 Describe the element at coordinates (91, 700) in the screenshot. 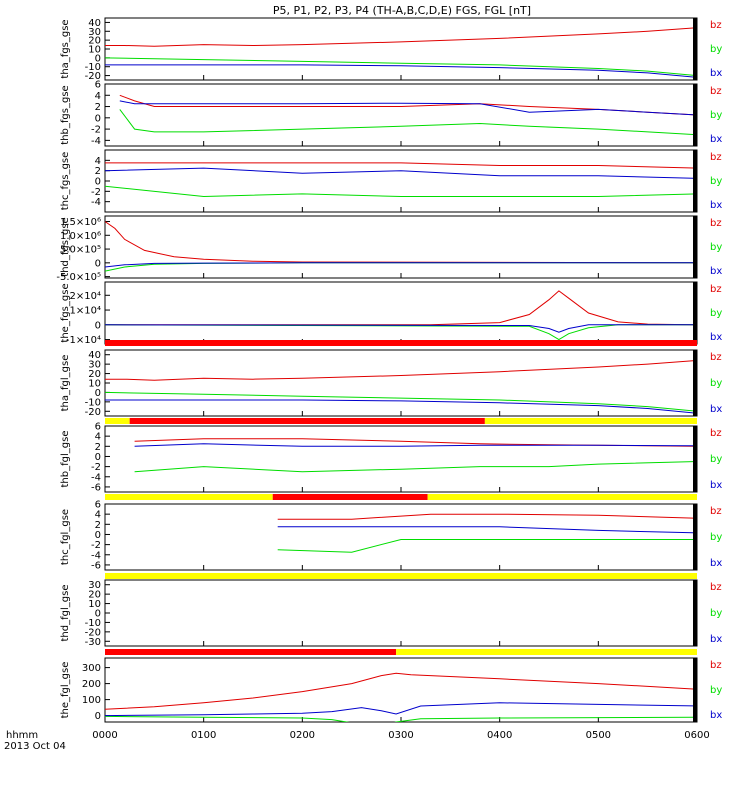

I see `y-tick-label: 100` at that location.